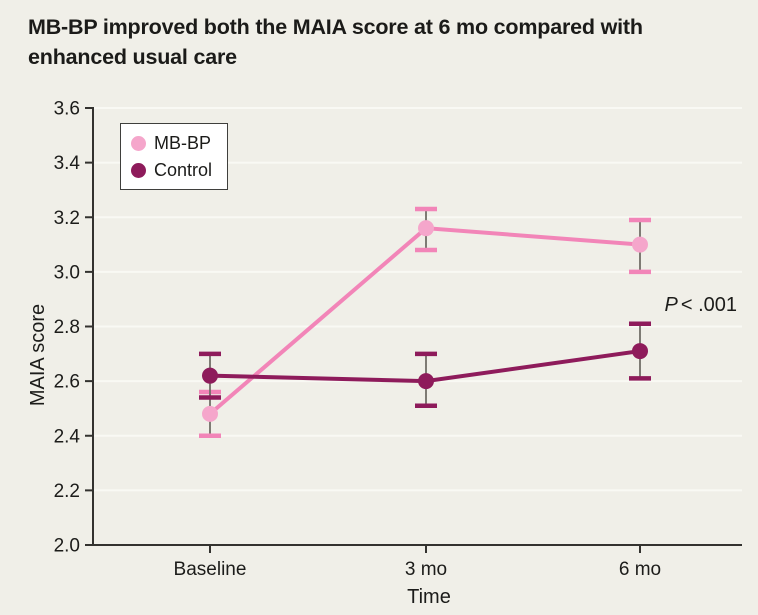 Image resolution: width=758 pixels, height=615 pixels. I want to click on x-tick-label: 6 mo, so click(640, 569).